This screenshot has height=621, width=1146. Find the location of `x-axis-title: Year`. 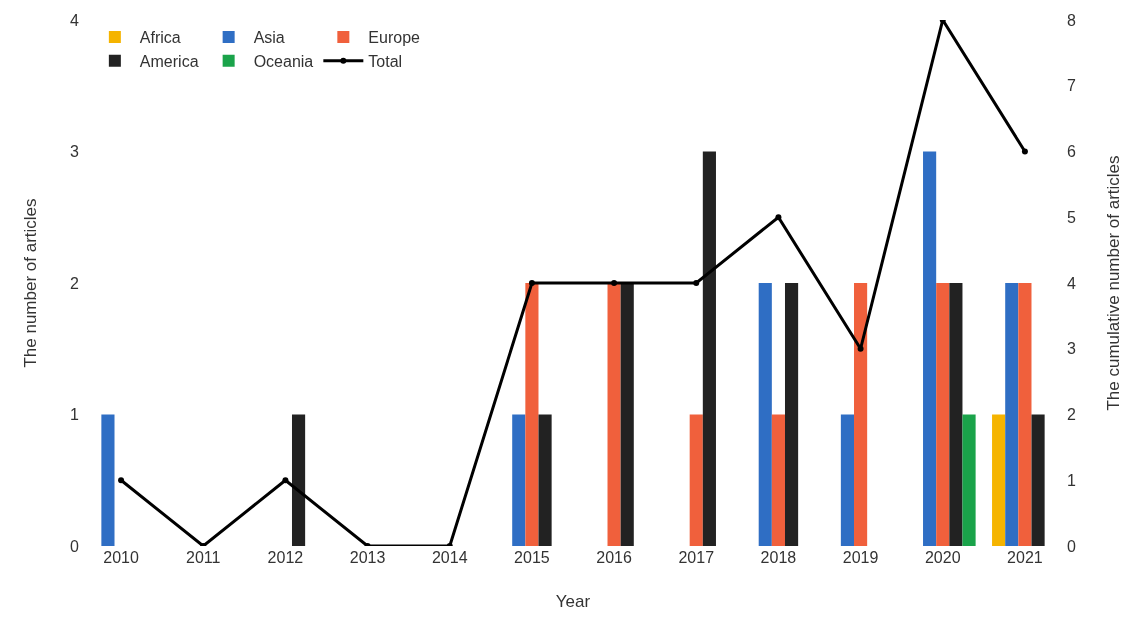

x-axis-title: Year is located at coordinates (573, 601).